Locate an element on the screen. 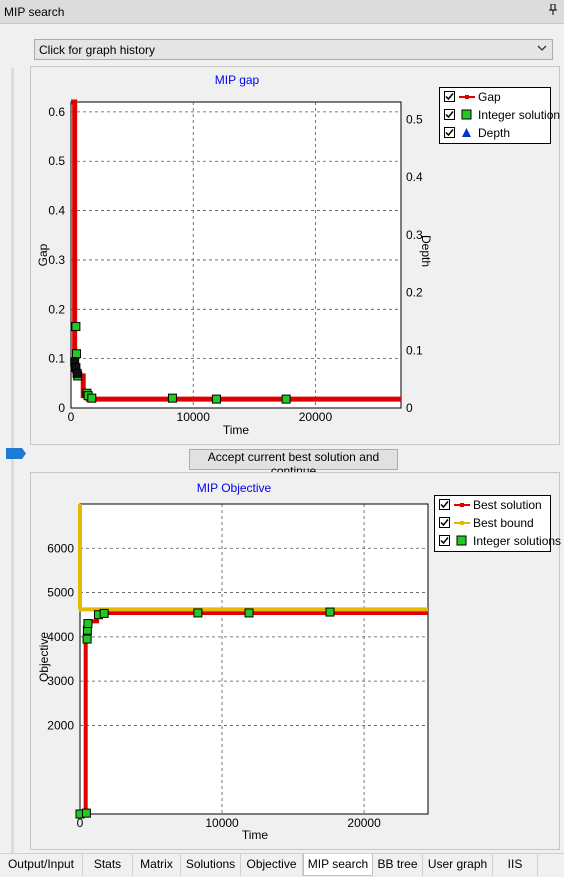  vertical-splitter-track is located at coordinates (12, 463).